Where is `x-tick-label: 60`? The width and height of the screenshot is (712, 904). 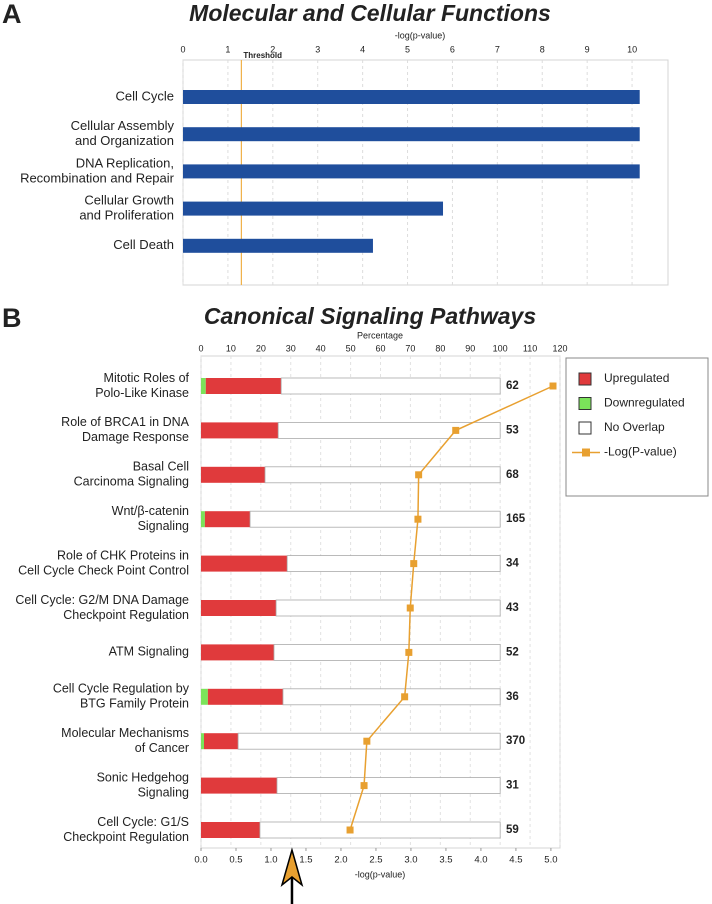 x-tick-label: 60 is located at coordinates (380, 348).